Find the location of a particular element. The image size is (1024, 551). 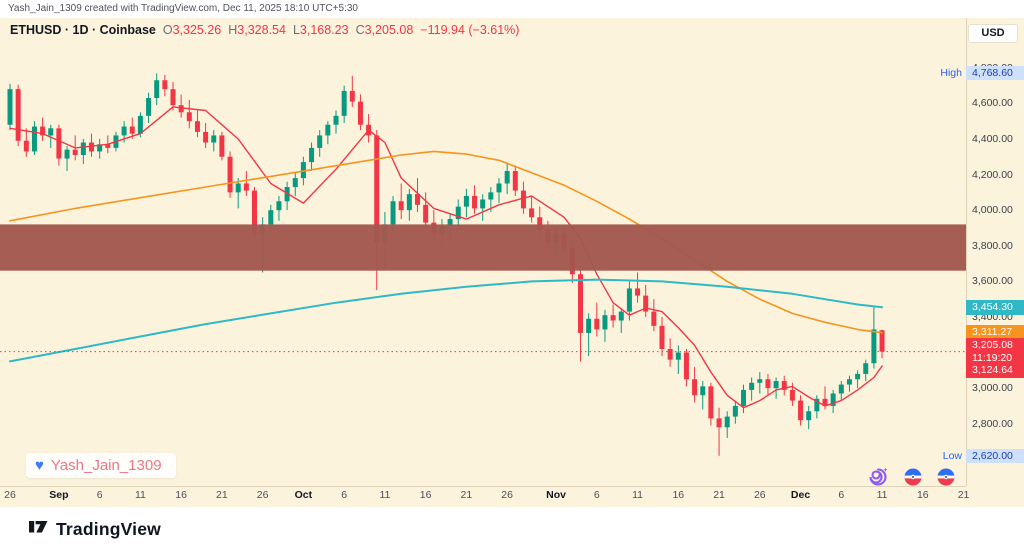

time-axis-label: Nov is located at coordinates (556, 495).